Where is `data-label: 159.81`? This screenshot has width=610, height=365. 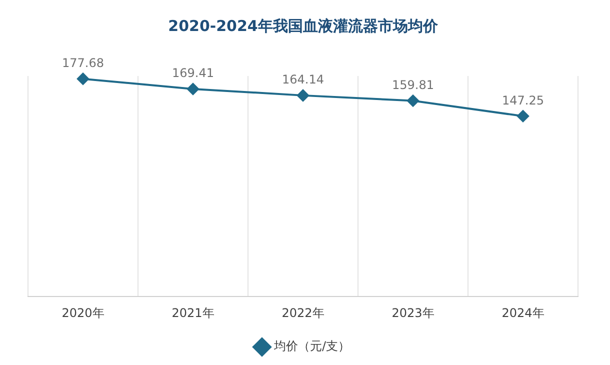
data-label: 159.81 is located at coordinates (413, 85).